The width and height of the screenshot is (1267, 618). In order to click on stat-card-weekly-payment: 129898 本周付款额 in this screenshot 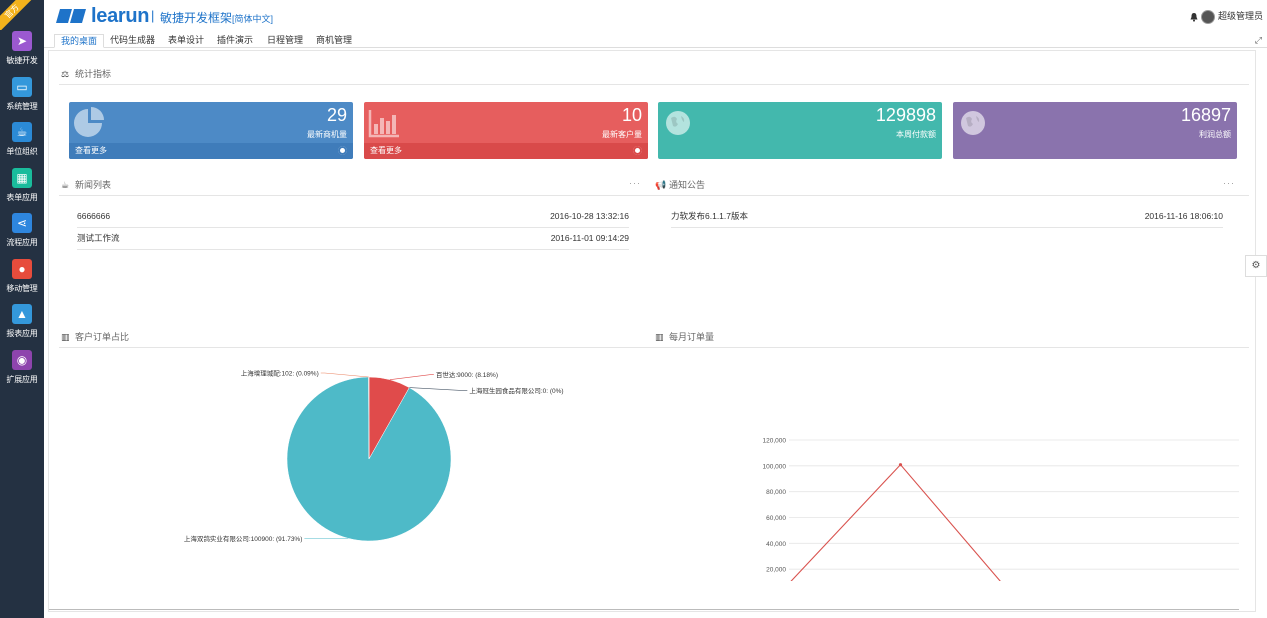, I will do `click(800, 130)`.